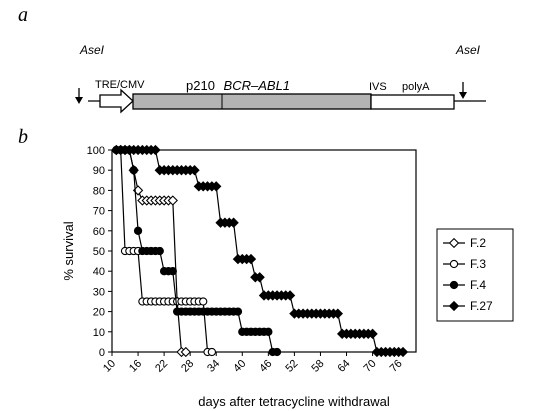  I want to click on x-tick-label: 40, so click(239, 366).